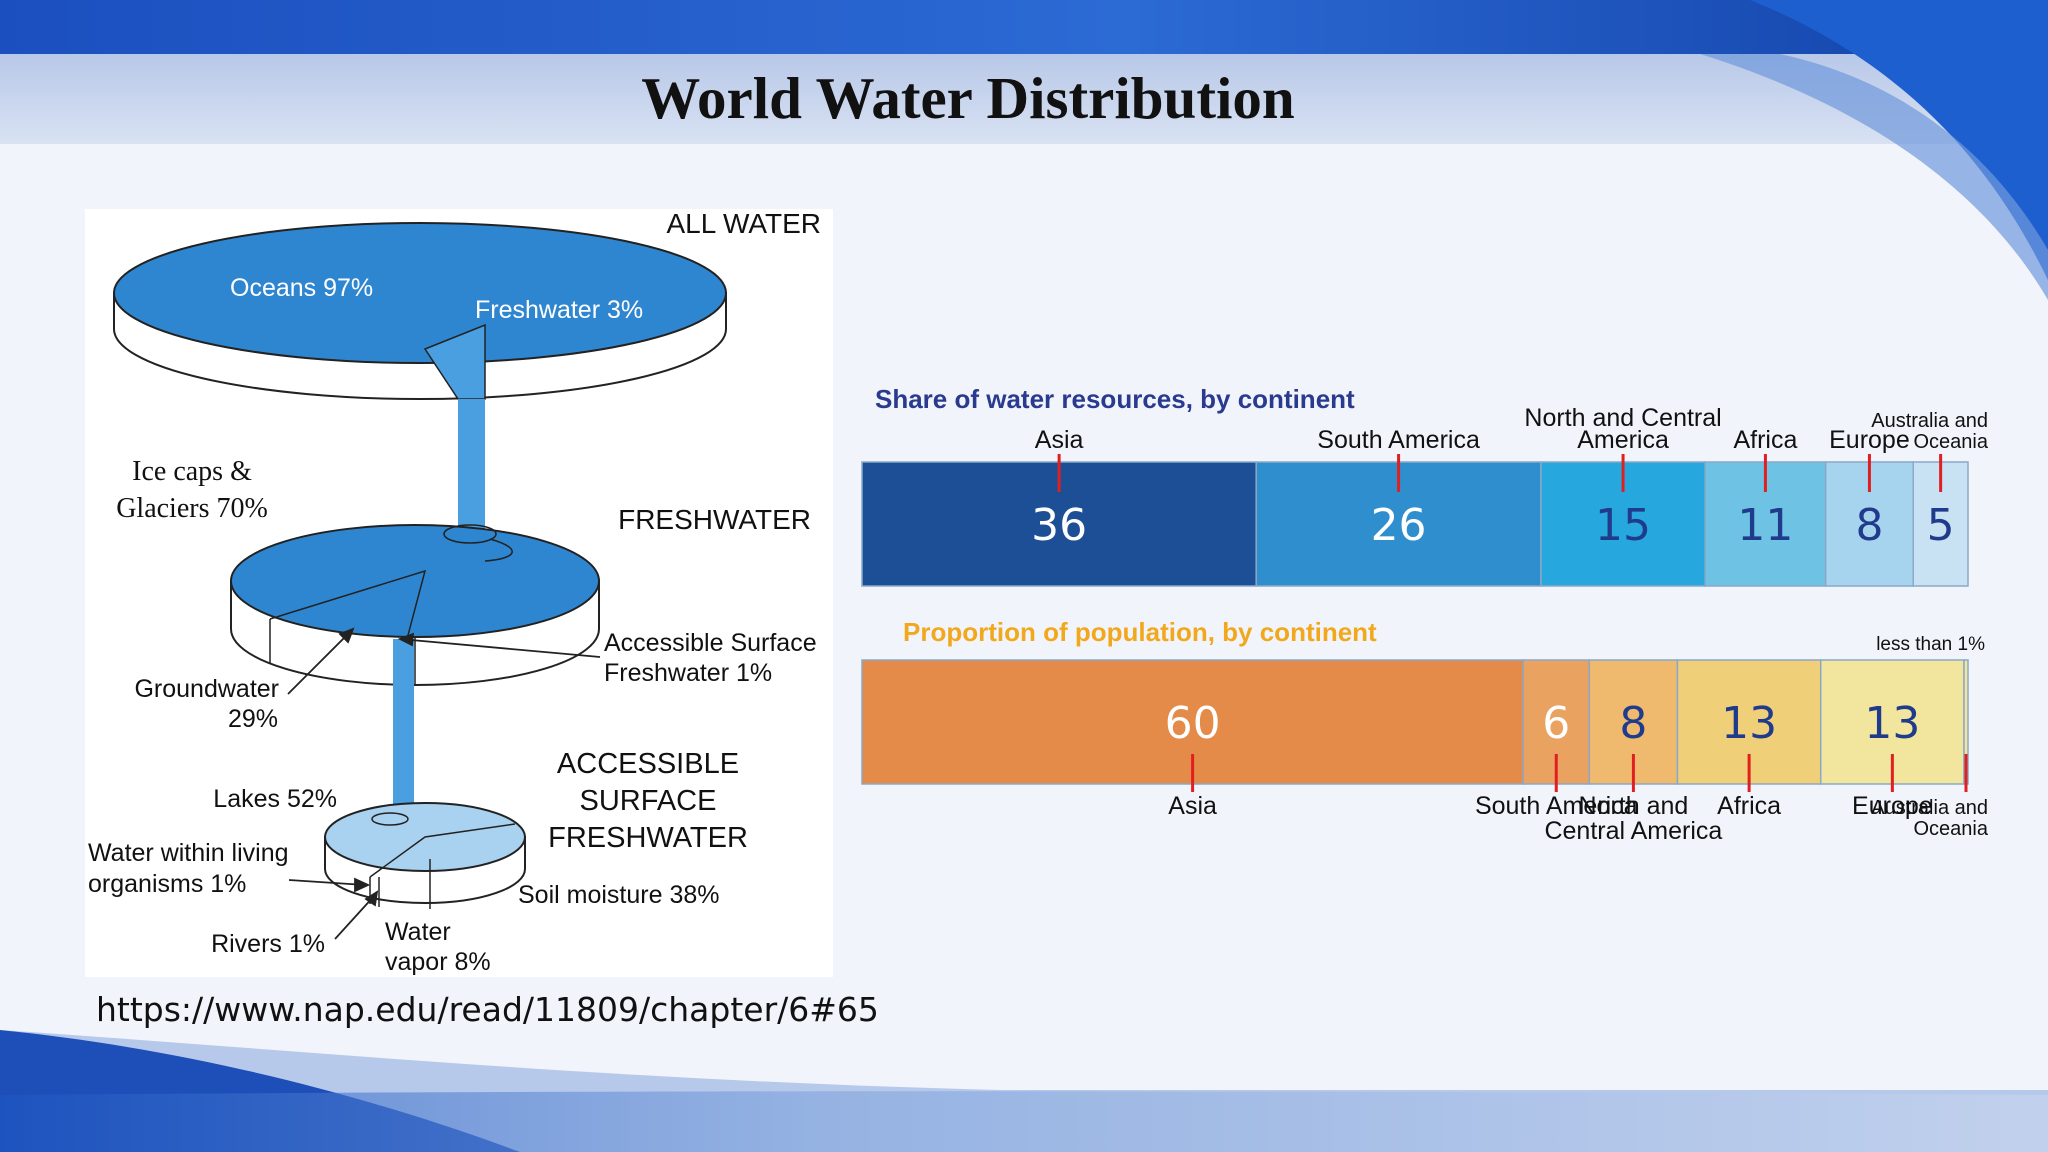 The image size is (2048, 1152). I want to click on accessible-label-line1: Accessible Surface, so click(710, 643).